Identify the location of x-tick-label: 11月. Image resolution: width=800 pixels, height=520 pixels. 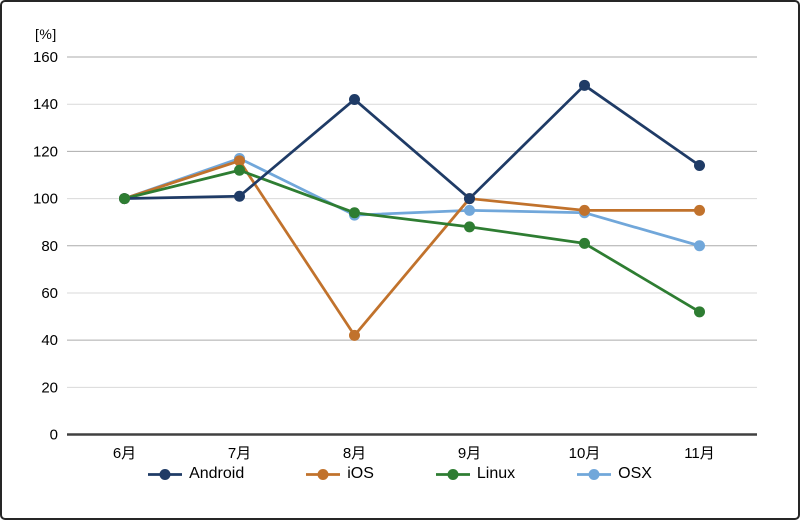
(699, 453).